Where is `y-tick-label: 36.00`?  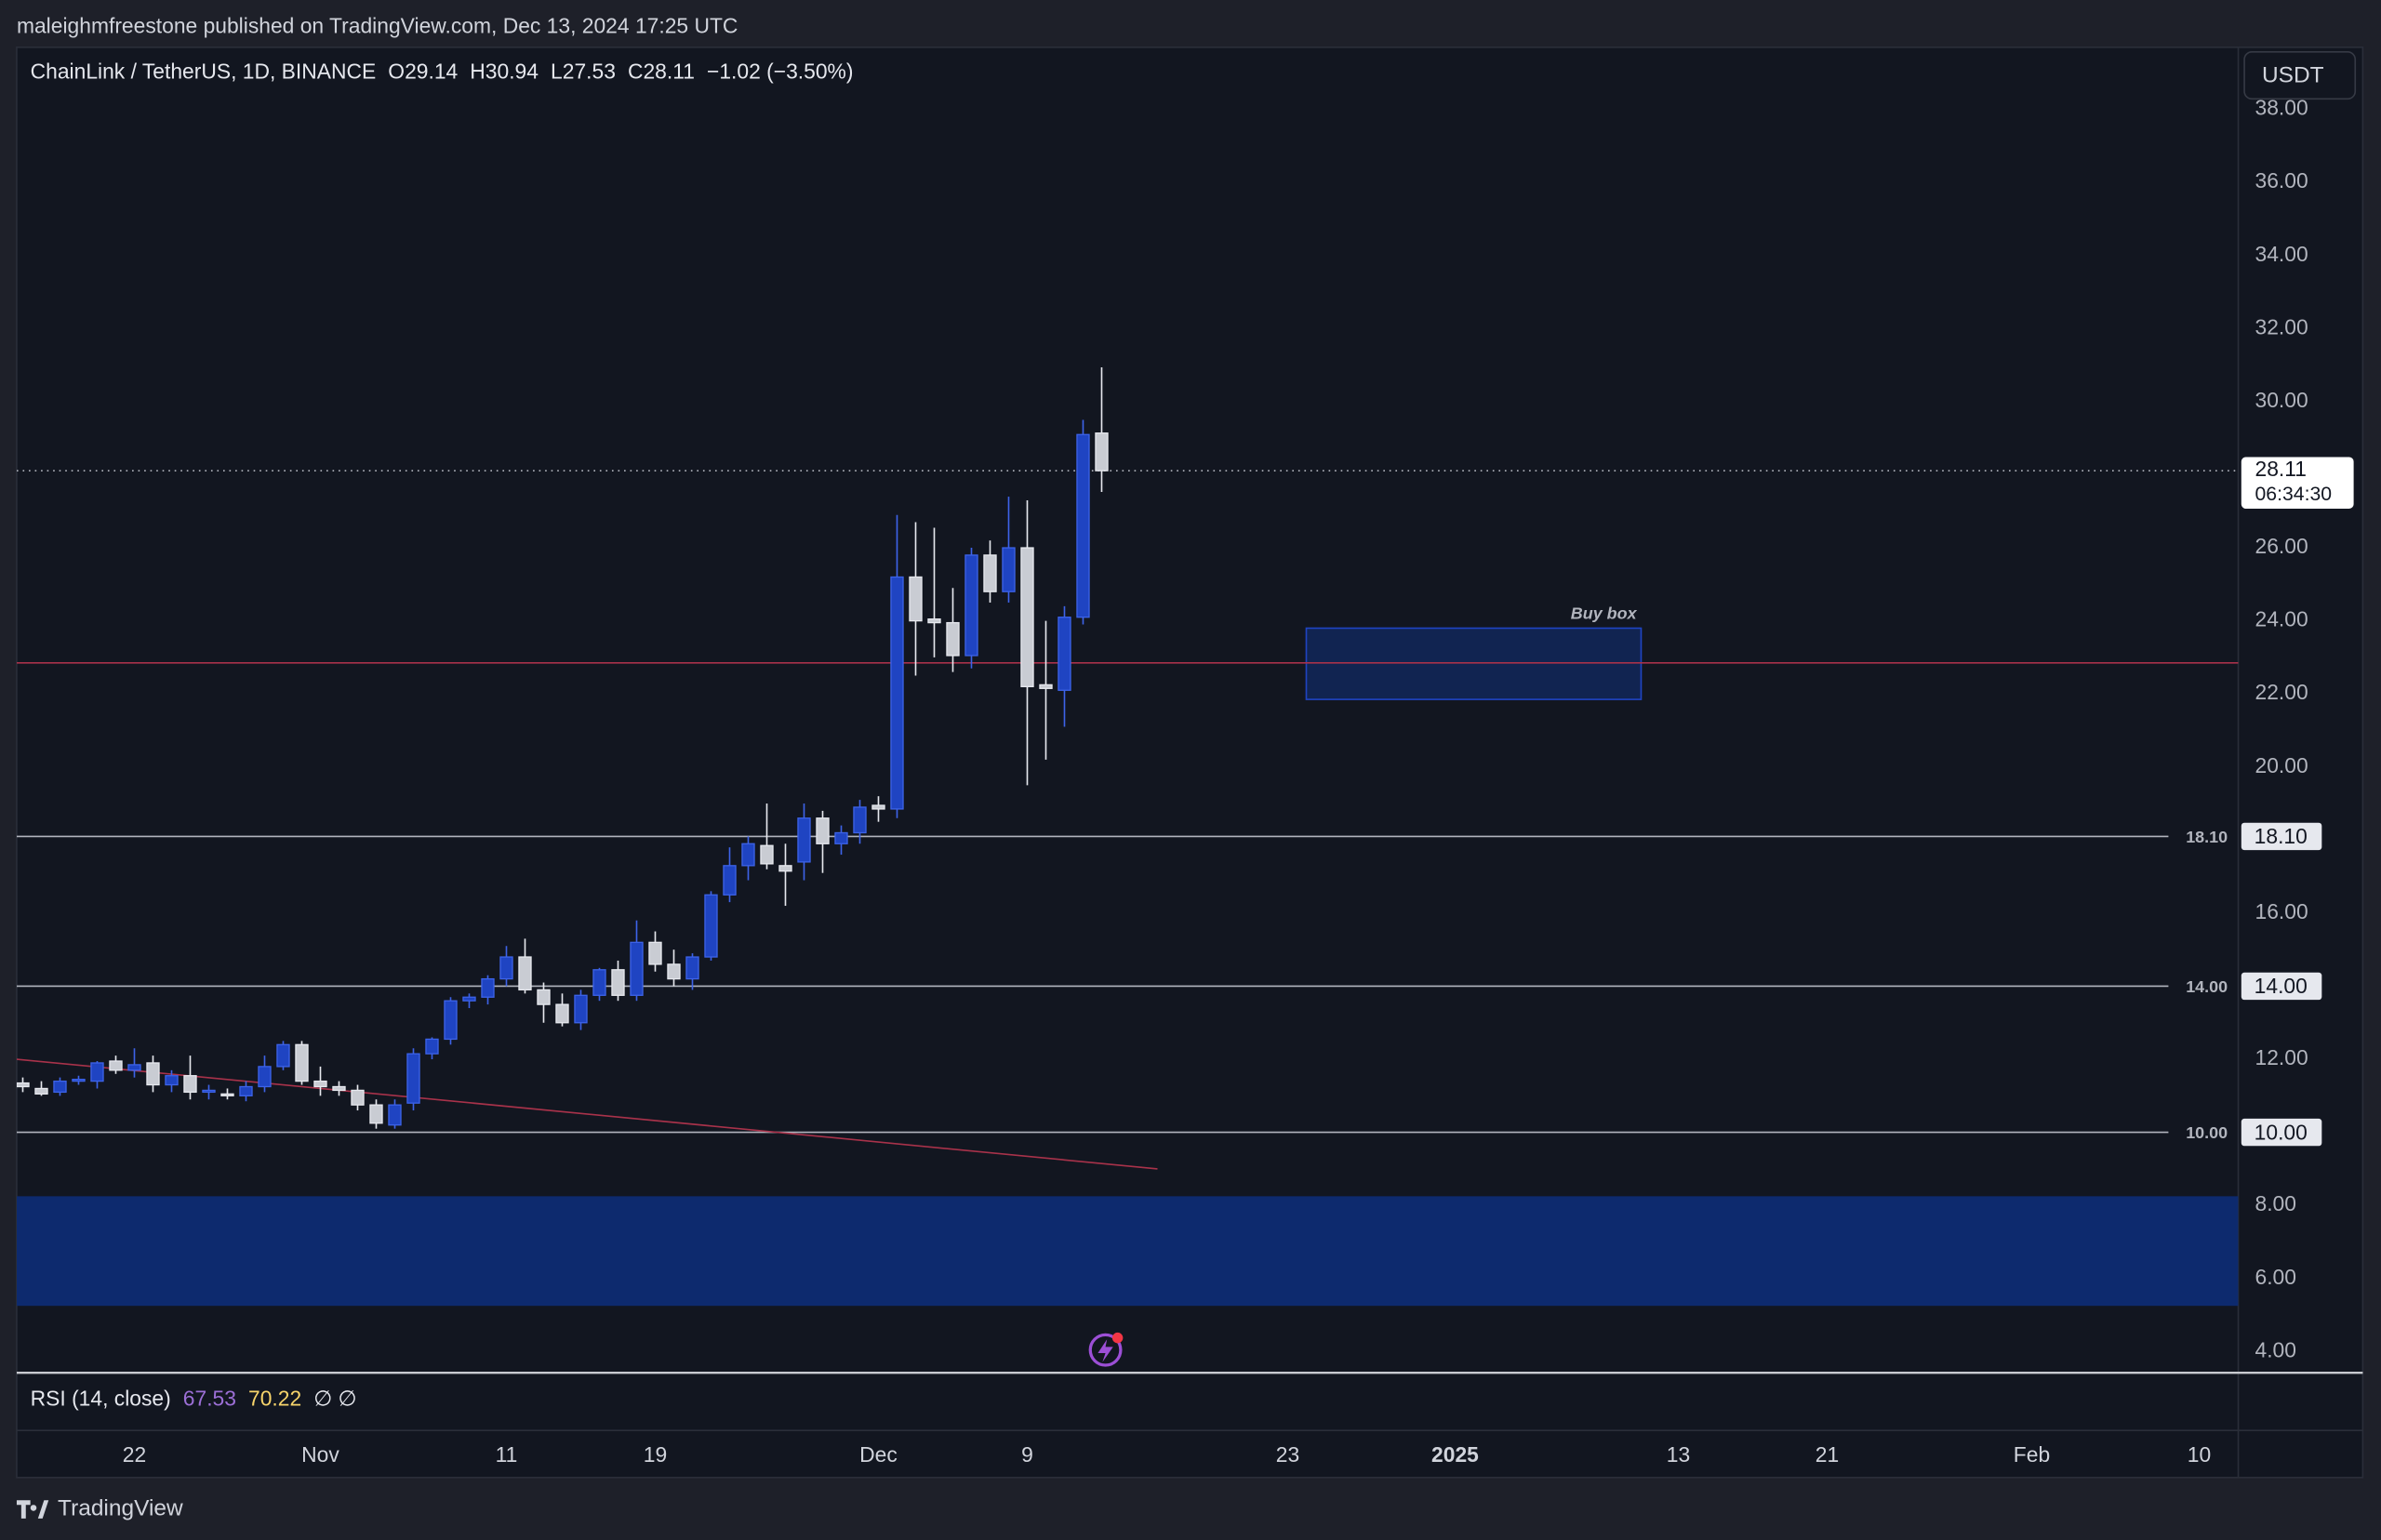
y-tick-label: 36.00 is located at coordinates (2281, 180).